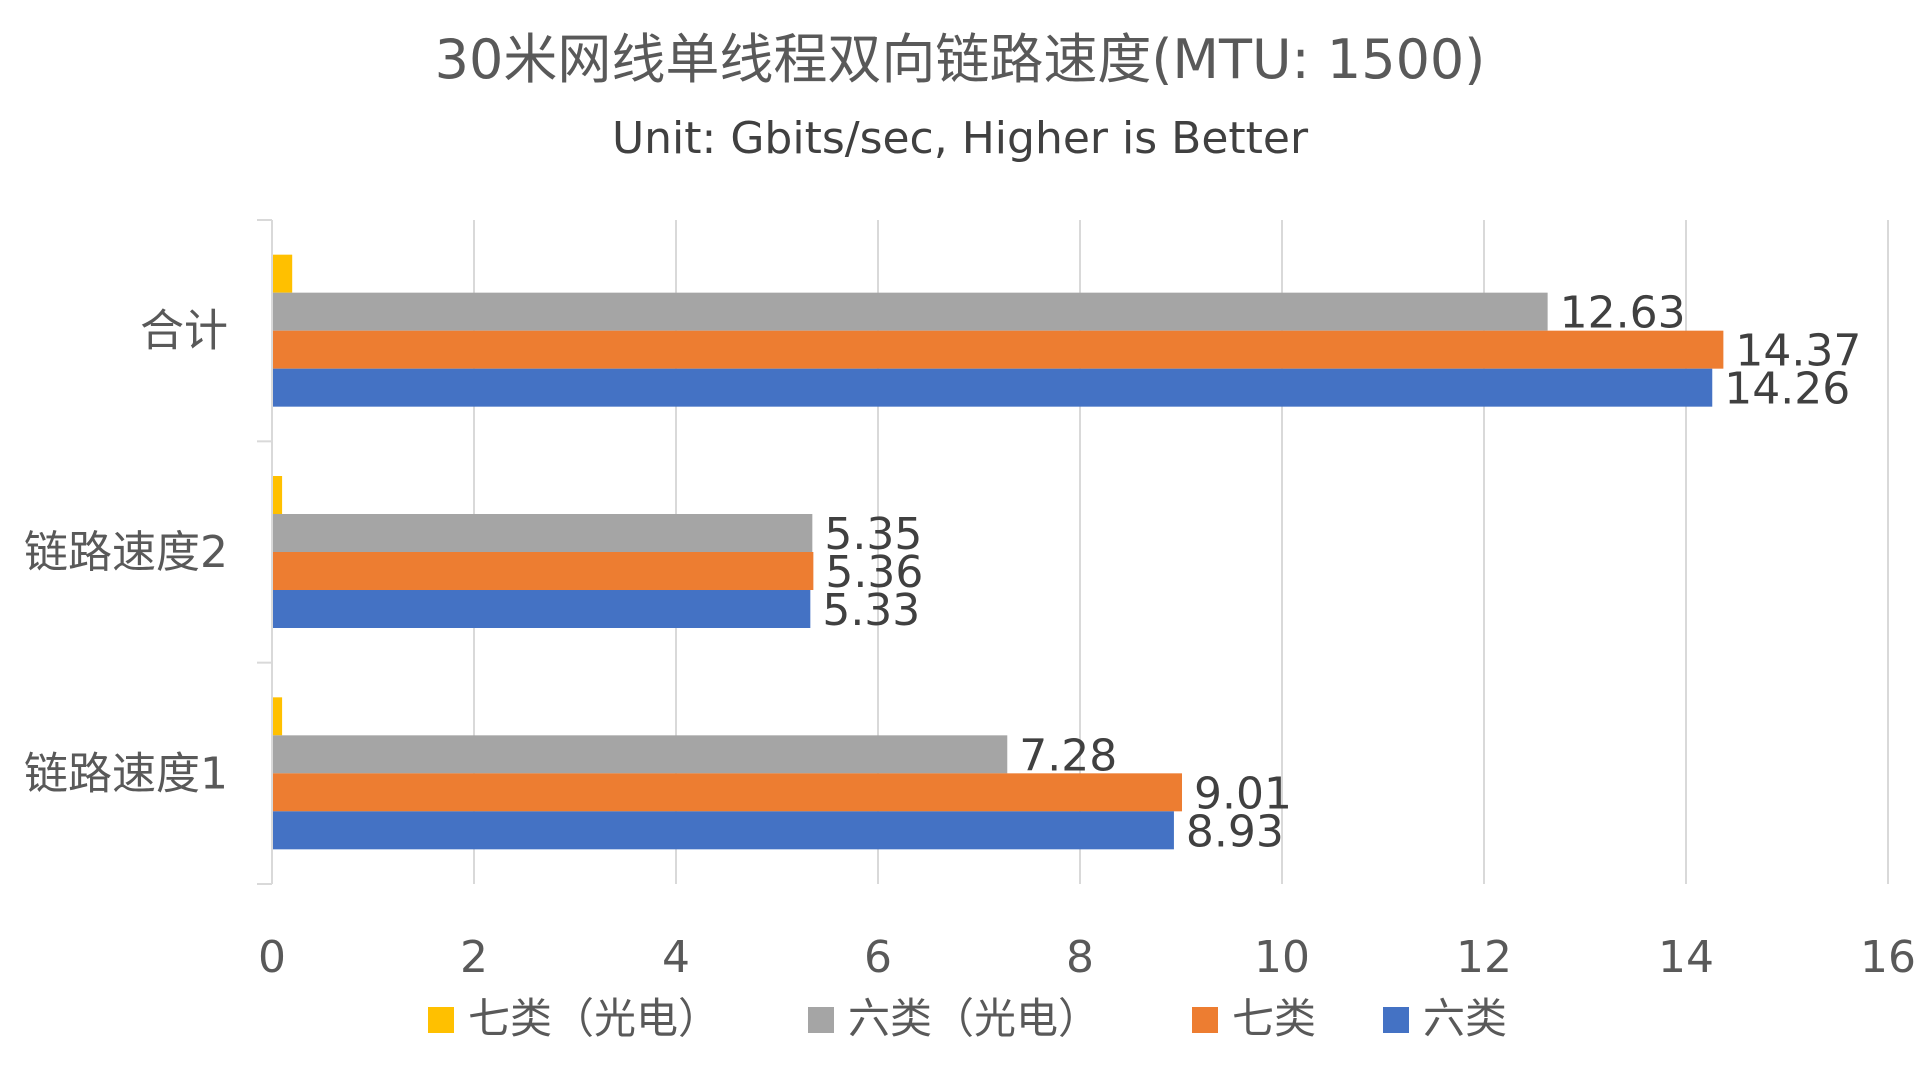  I want to click on x-tick-label: 10, so click(1282, 957).